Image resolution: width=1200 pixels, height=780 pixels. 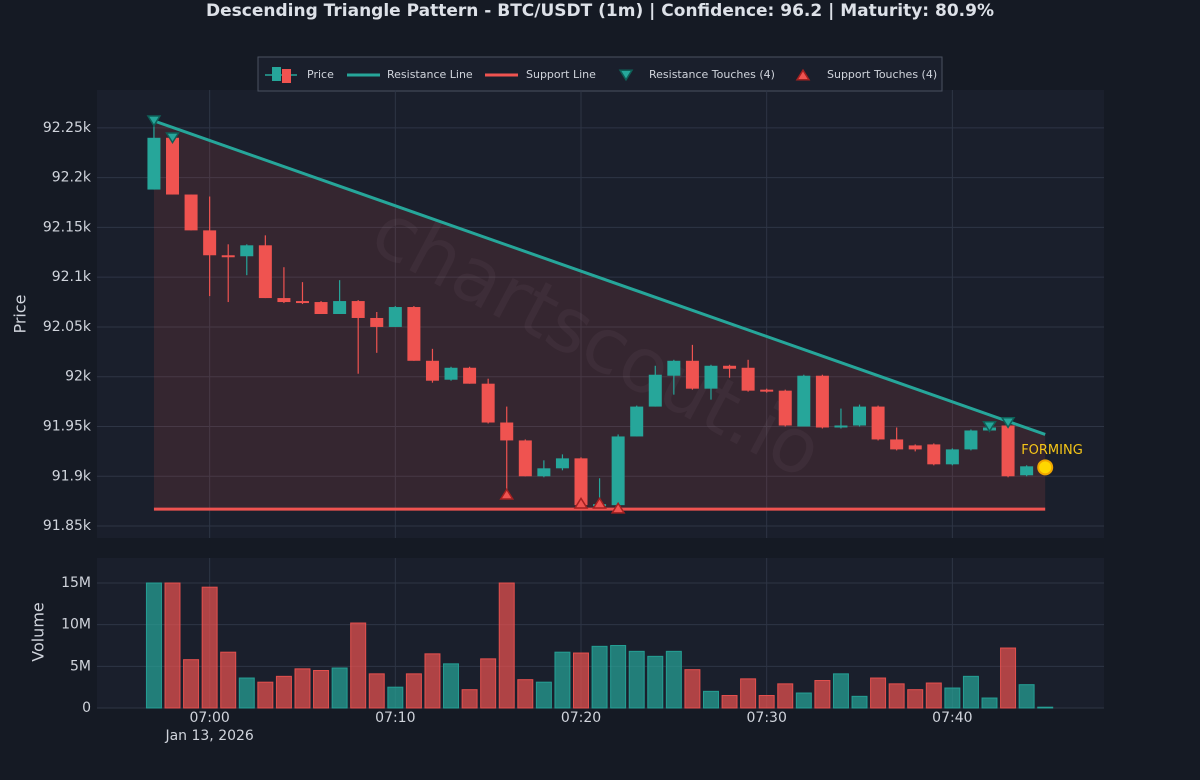 What do you see at coordinates (320, 74) in the screenshot?
I see `legend-label: Price` at bounding box center [320, 74].